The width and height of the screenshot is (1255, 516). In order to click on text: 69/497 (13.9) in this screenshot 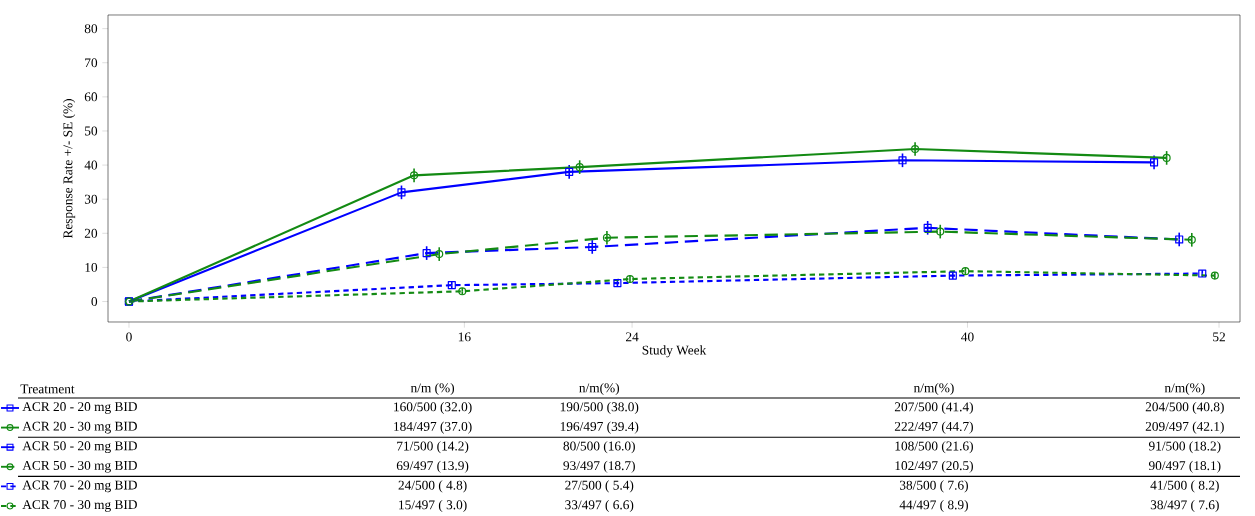, I will do `click(432, 466)`.